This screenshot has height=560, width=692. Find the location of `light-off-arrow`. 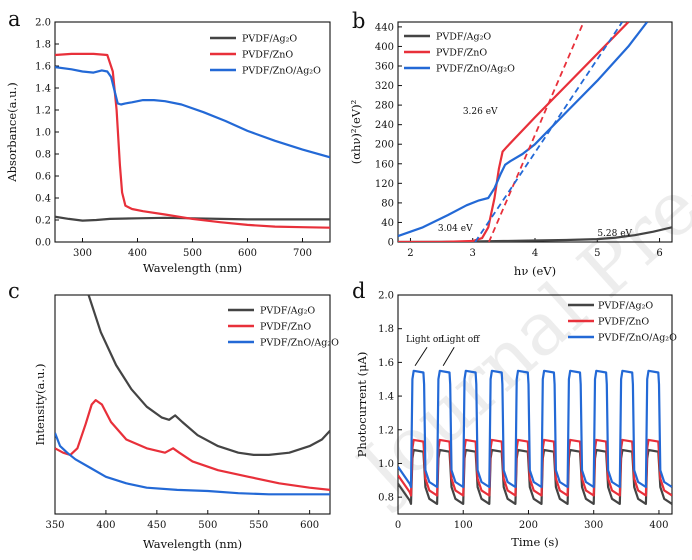

light-off-arrow is located at coordinates (448, 356).